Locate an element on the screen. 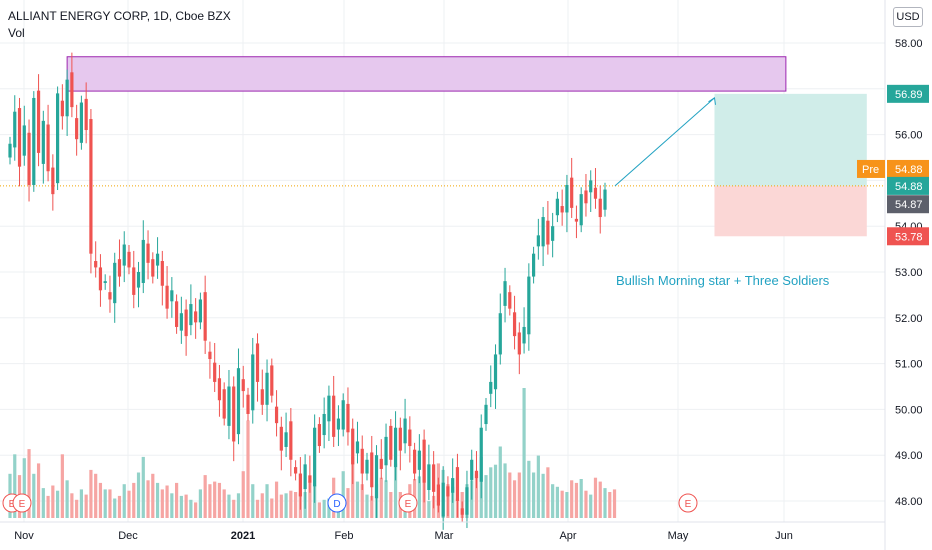 The image size is (932, 550). target-zone is located at coordinates (790, 139).